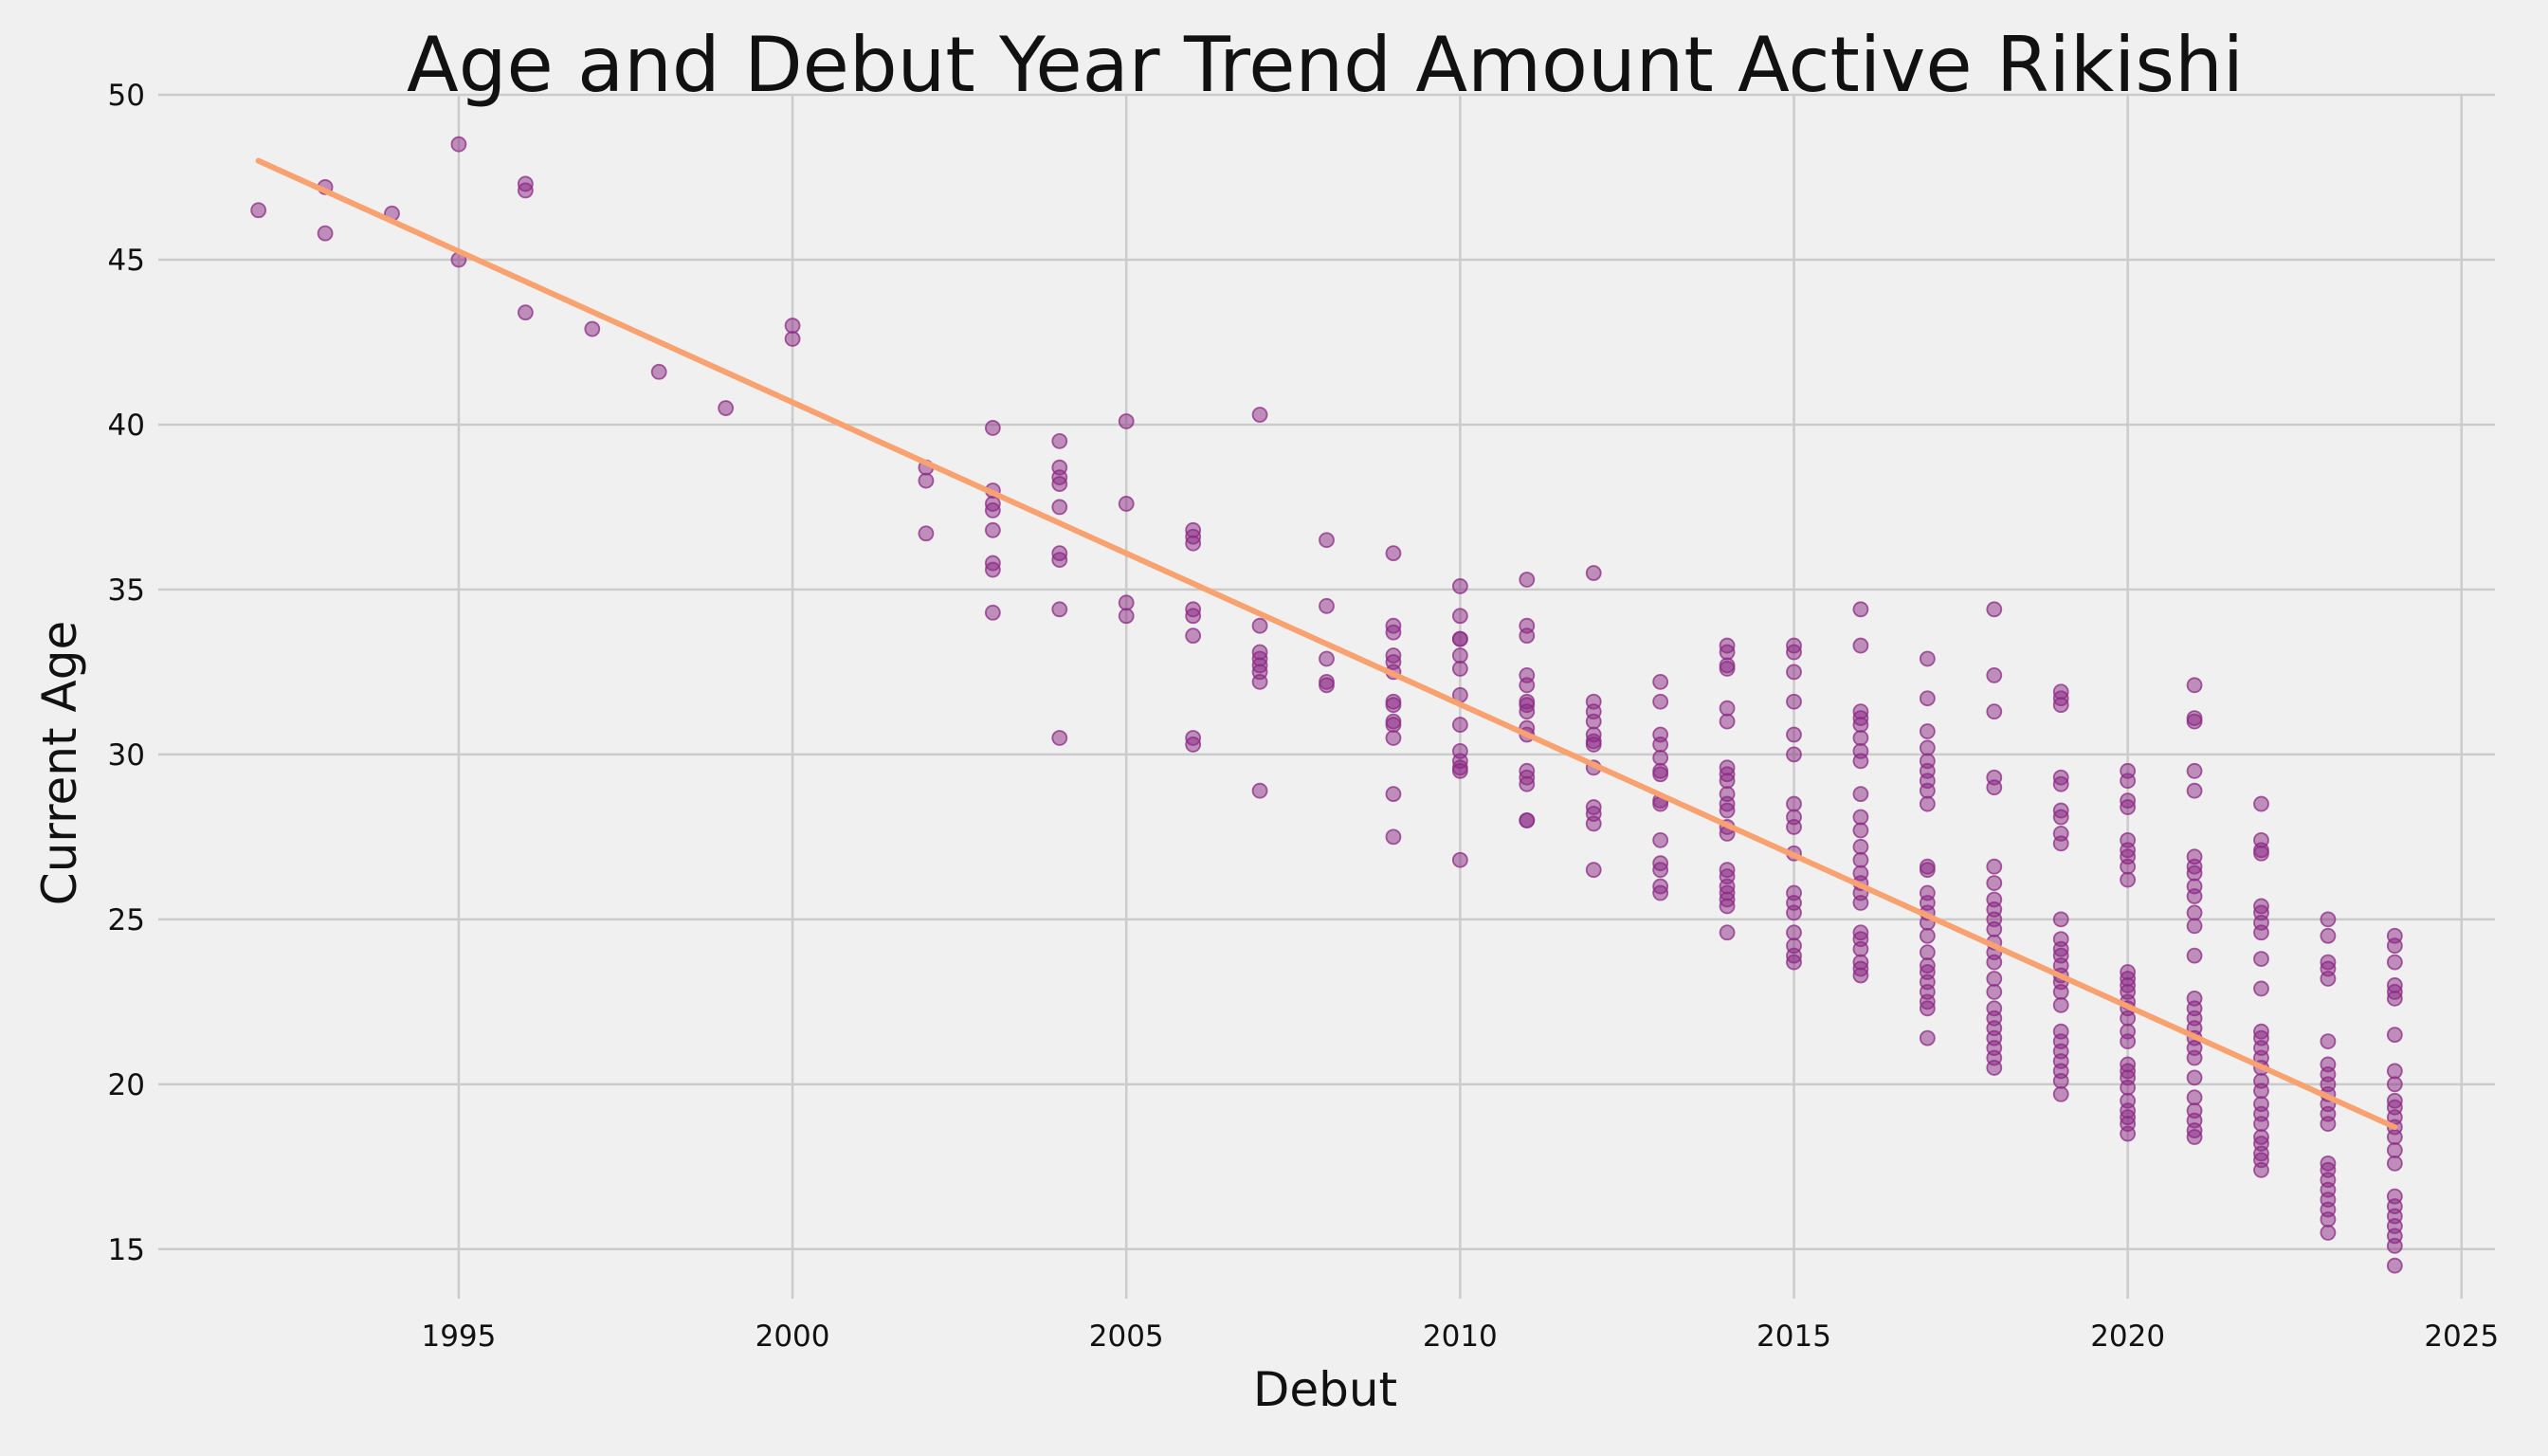 The width and height of the screenshot is (2548, 1456). Describe the element at coordinates (126, 920) in the screenshot. I see `y-tick-label: 25` at that location.